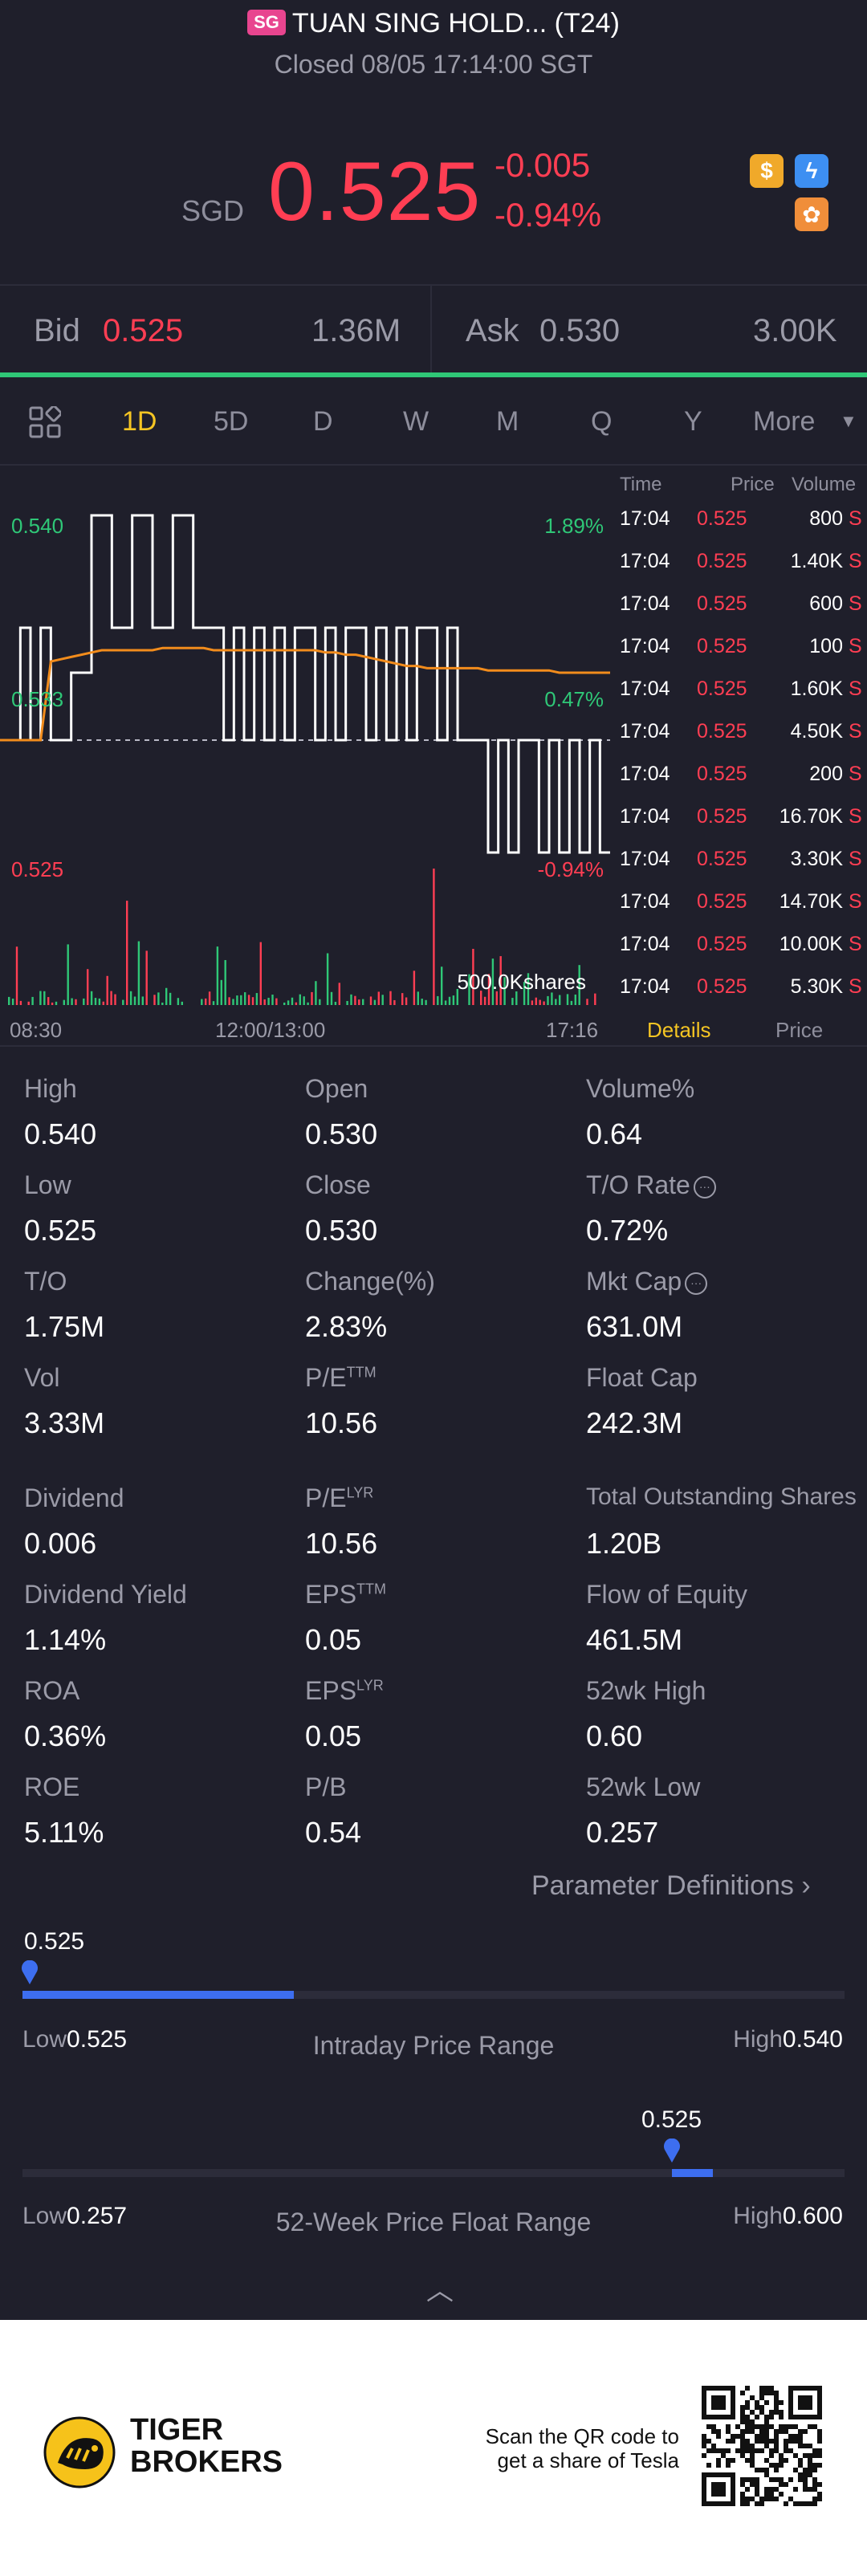  What do you see at coordinates (305, 694) in the screenshot?
I see `average-price-line` at bounding box center [305, 694].